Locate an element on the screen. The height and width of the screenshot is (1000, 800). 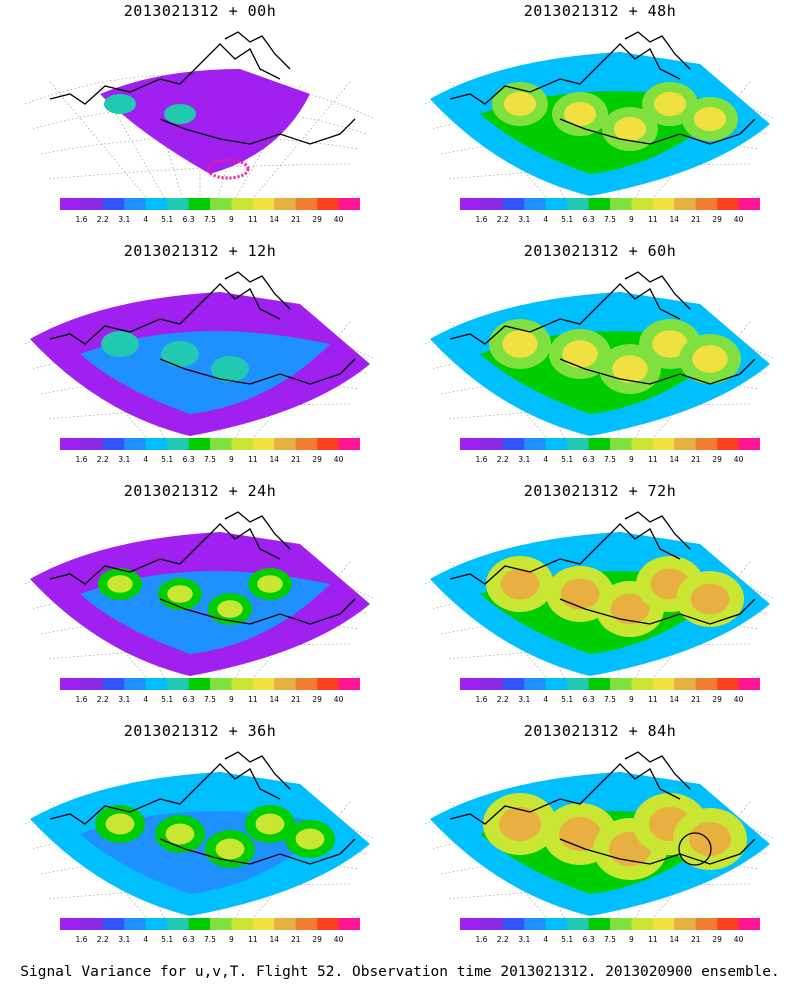
coastline is located at coordinates (202, 328).